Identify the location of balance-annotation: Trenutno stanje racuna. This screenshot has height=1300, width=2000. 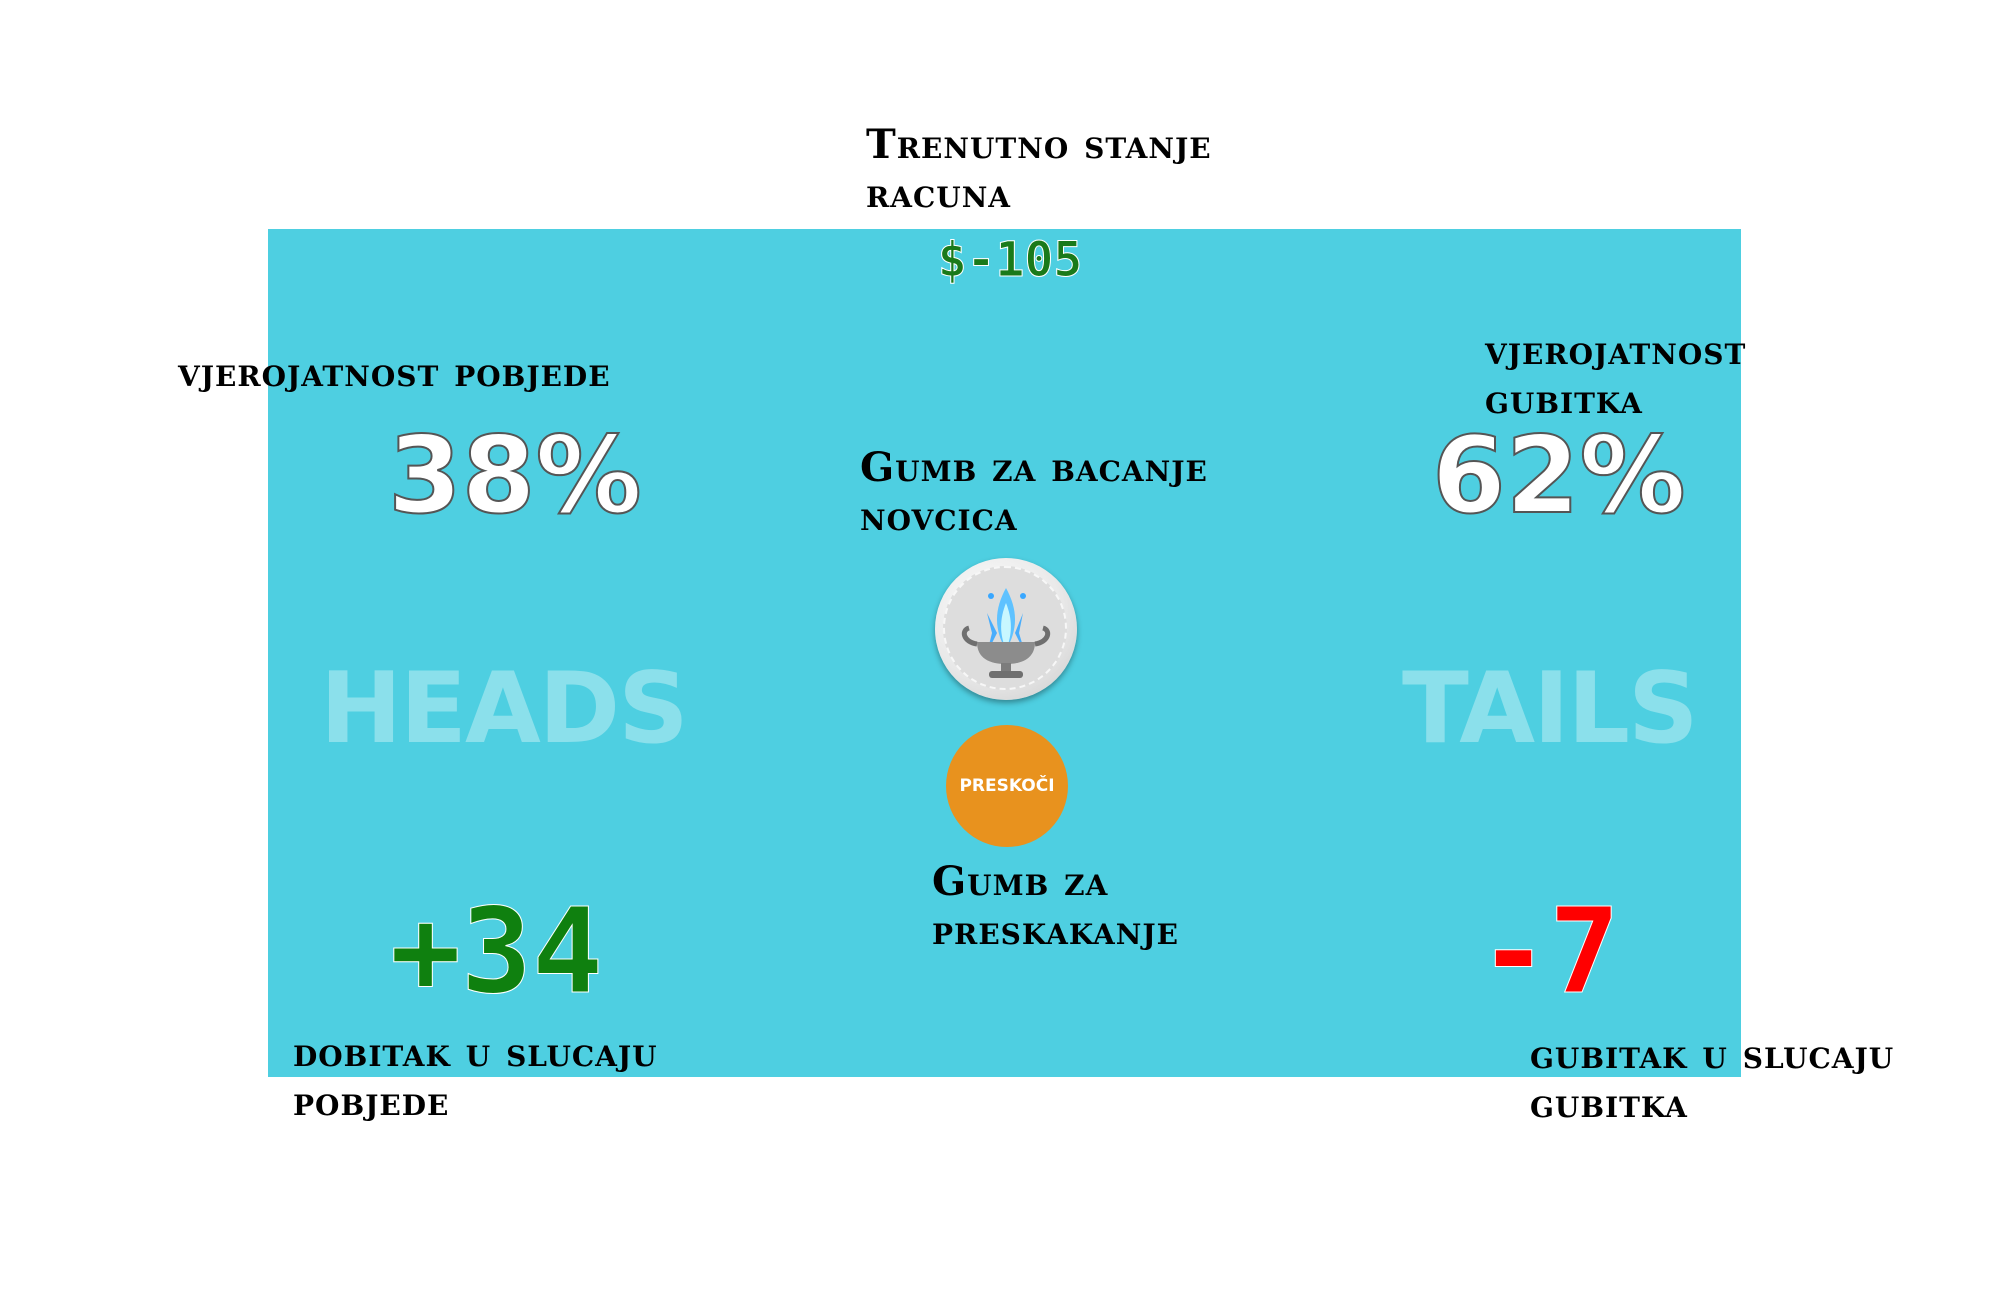
(1039, 169).